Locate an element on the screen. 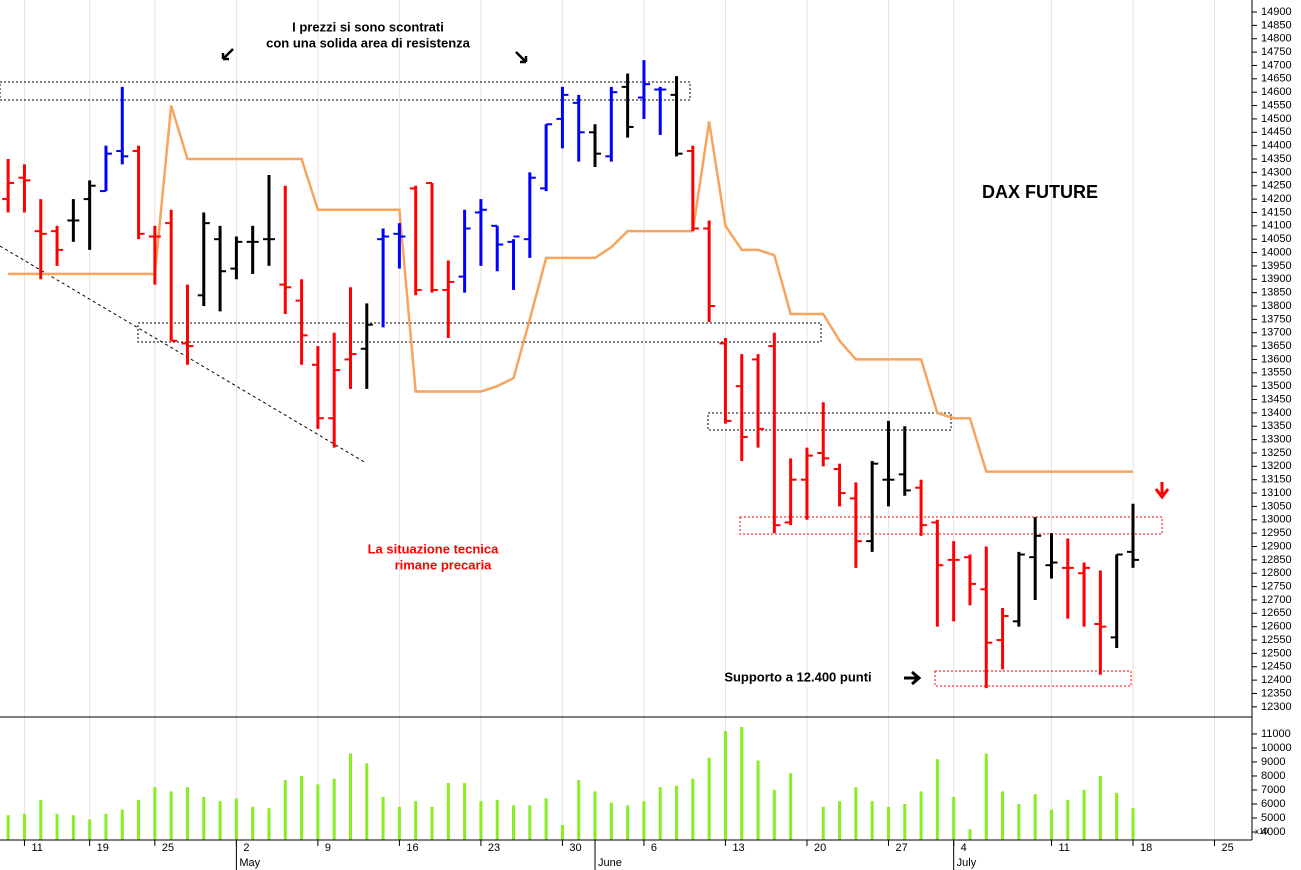 The height and width of the screenshot is (870, 1301). x-tick-label: 25 is located at coordinates (168, 848).